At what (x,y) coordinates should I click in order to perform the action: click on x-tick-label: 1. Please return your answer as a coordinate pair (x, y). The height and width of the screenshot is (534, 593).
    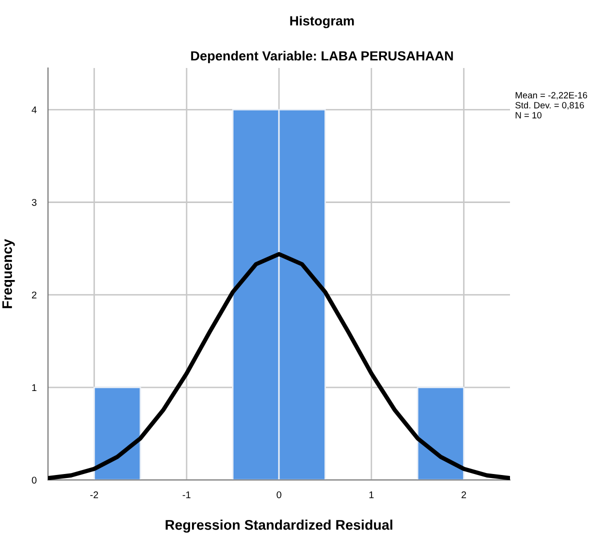
    Looking at the image, I should click on (371, 494).